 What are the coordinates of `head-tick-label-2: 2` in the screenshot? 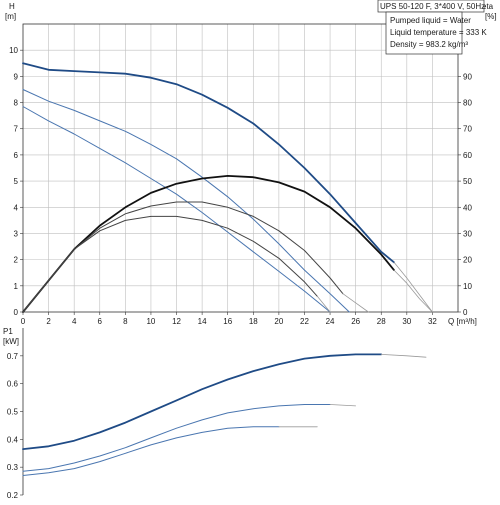 It's located at (16, 260).